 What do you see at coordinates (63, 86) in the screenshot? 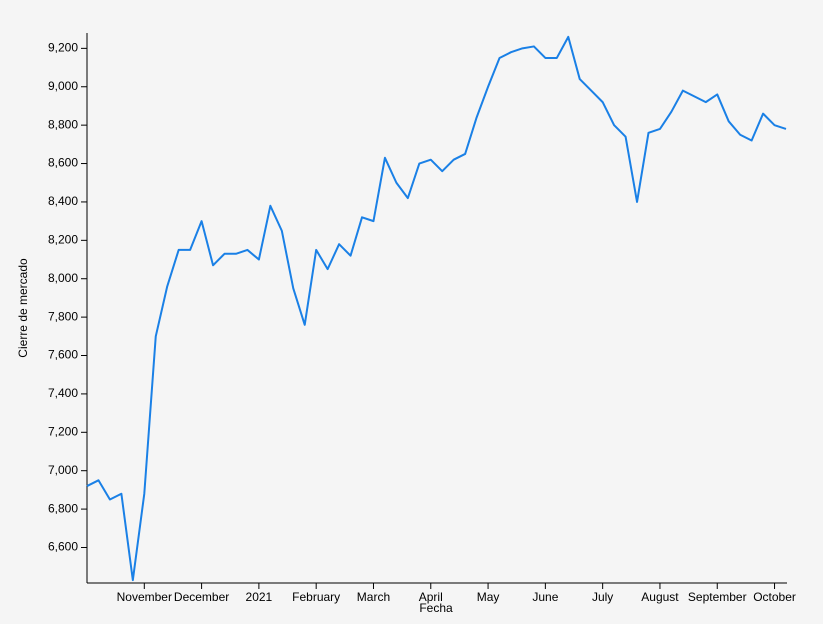
I see `y-tick-label: 9,000` at bounding box center [63, 86].